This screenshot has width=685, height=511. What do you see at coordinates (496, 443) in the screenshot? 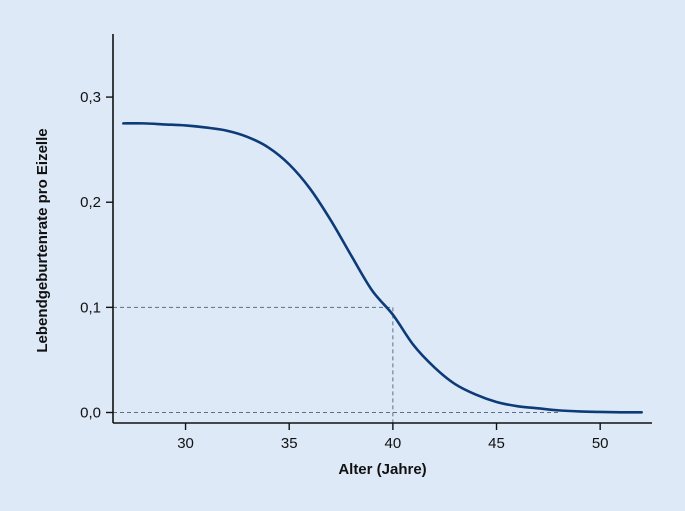
I see `x-tick-label: 45` at bounding box center [496, 443].